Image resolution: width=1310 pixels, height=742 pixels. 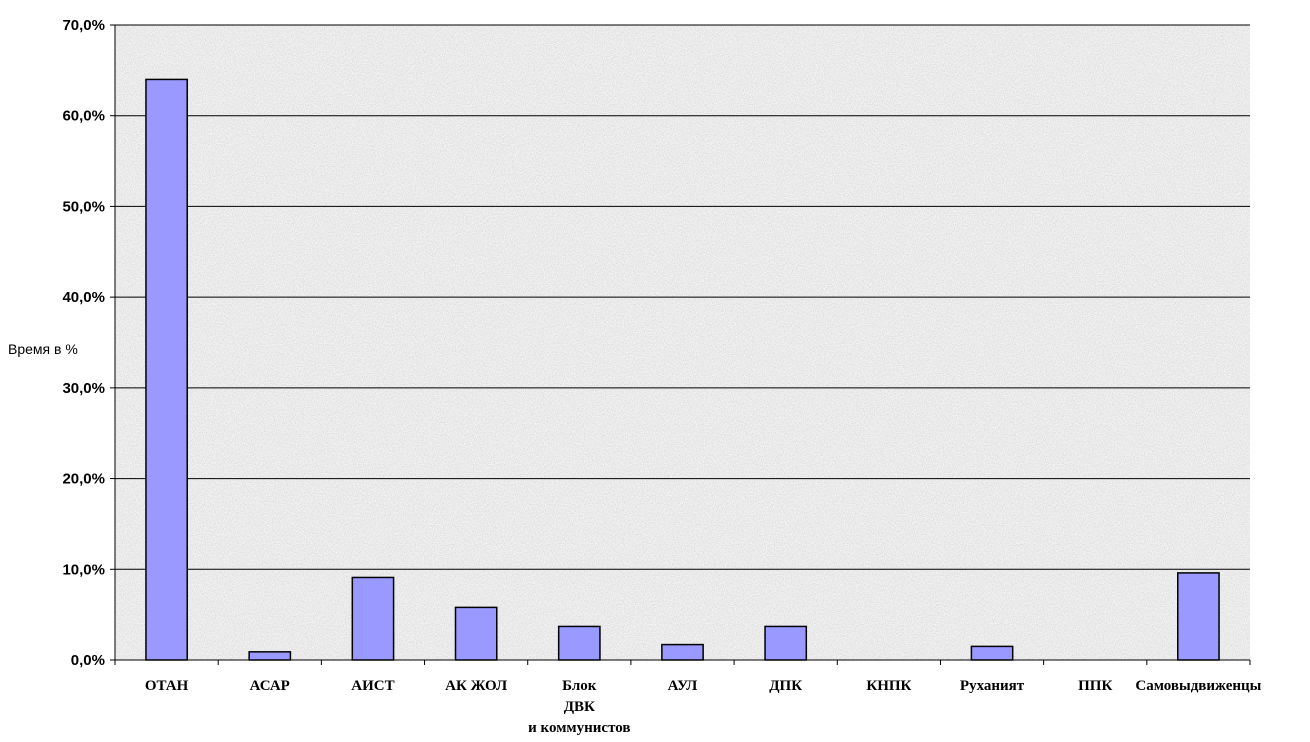 What do you see at coordinates (83, 569) in the screenshot?
I see `y-tick-label: 10,0%` at bounding box center [83, 569].